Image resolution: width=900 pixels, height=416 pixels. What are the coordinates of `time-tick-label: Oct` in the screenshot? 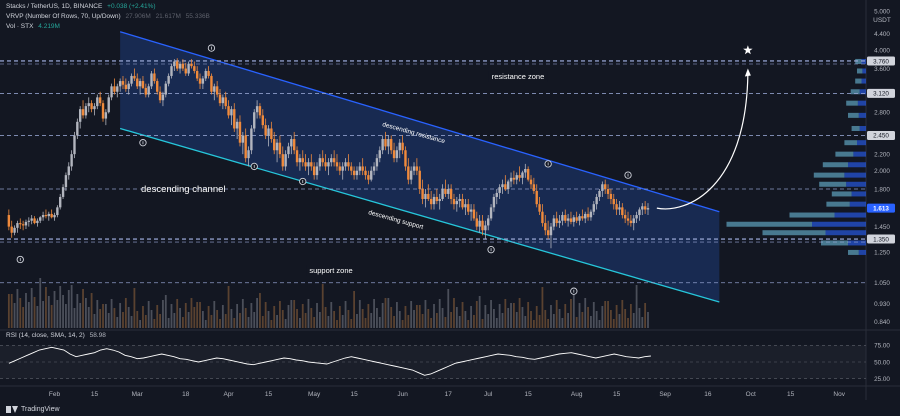 It's located at (751, 394).